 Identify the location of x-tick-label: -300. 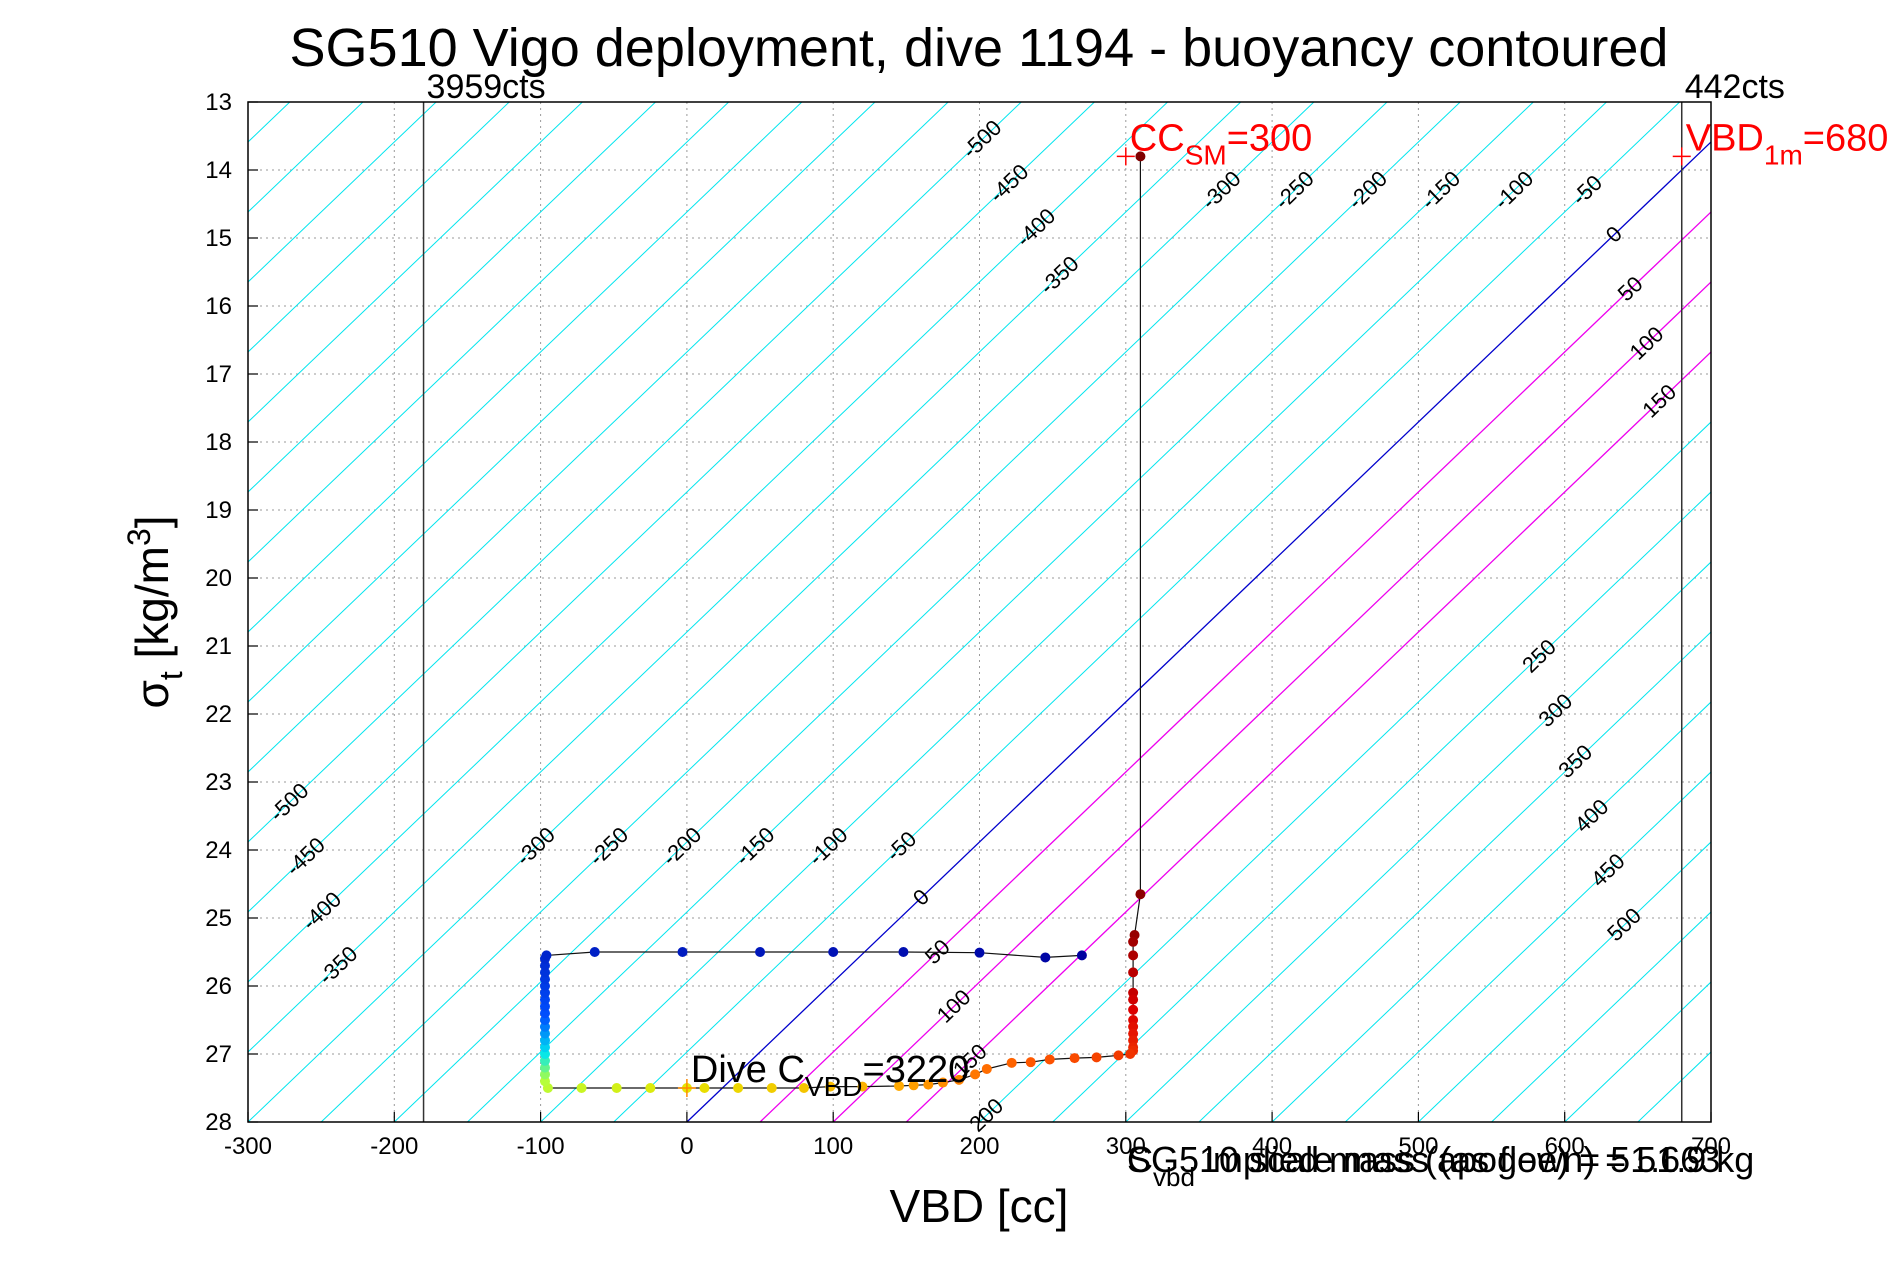
(248, 1146).